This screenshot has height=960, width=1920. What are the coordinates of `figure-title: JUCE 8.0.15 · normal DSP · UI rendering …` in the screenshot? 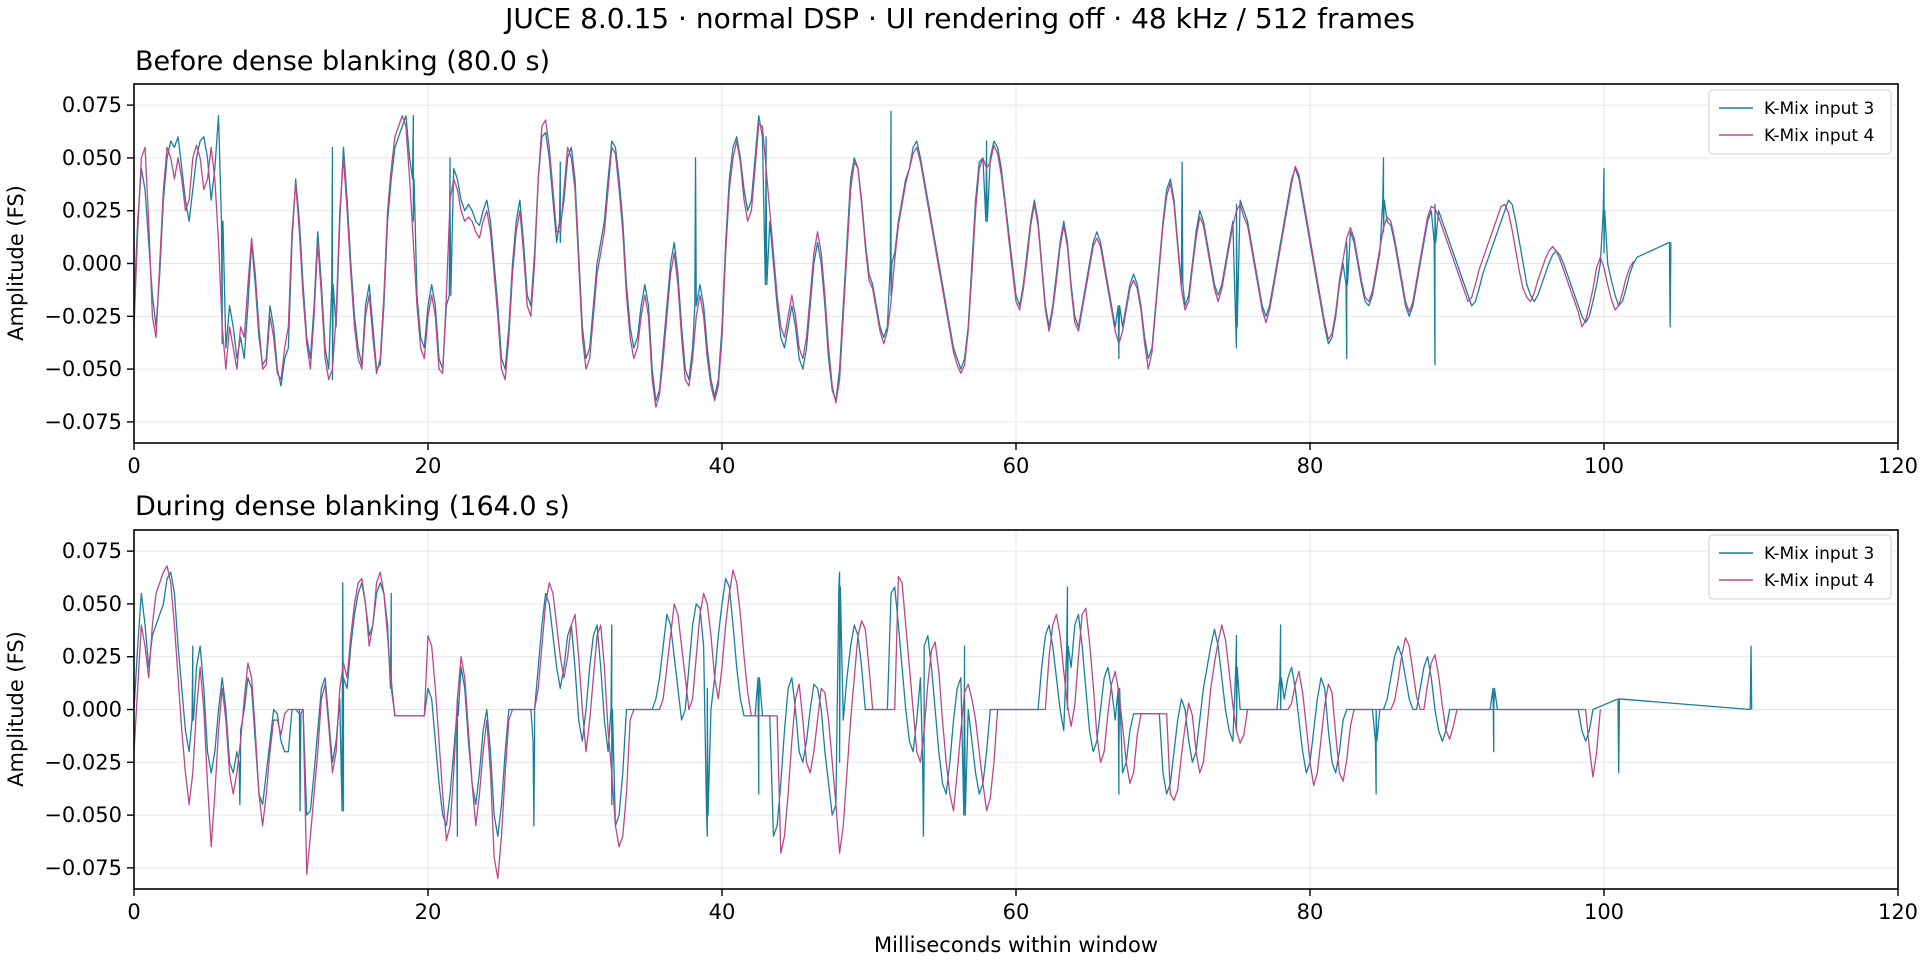 It's located at (959, 18).